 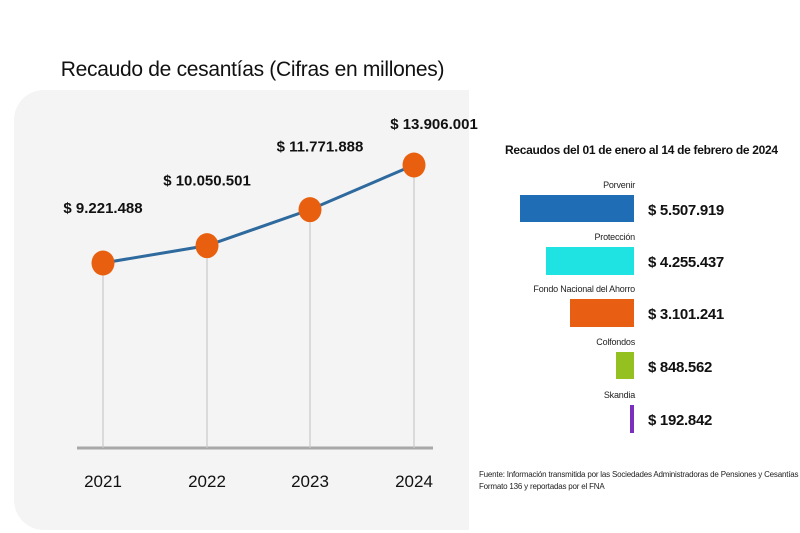 What do you see at coordinates (686, 262) in the screenshot?
I see `bar-value-label: $ 4.255.437` at bounding box center [686, 262].